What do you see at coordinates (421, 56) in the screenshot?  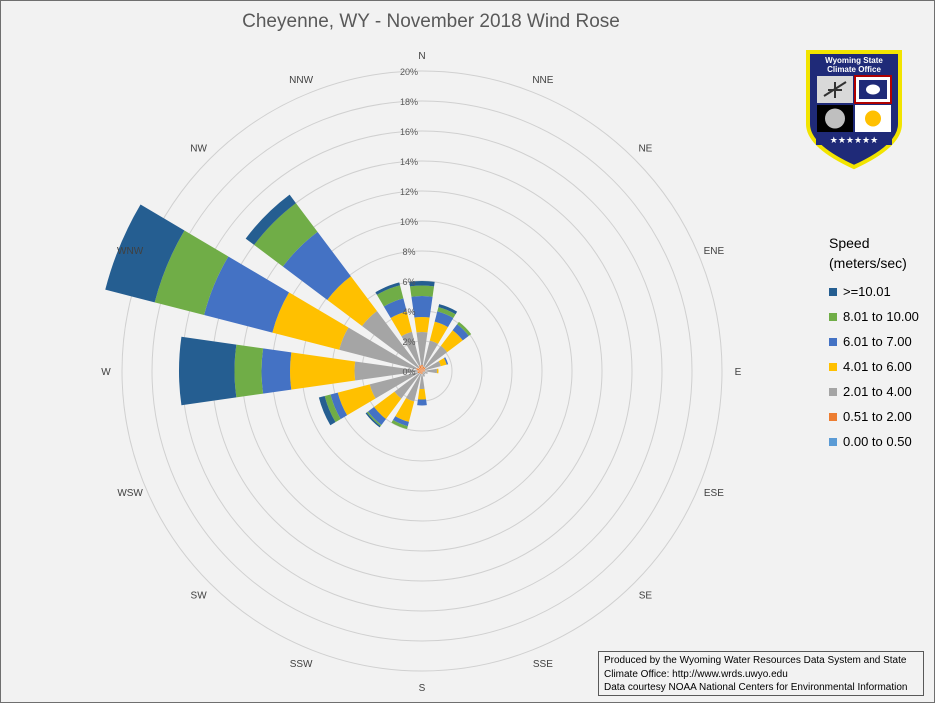 I see `direction-label-n: N` at bounding box center [421, 56].